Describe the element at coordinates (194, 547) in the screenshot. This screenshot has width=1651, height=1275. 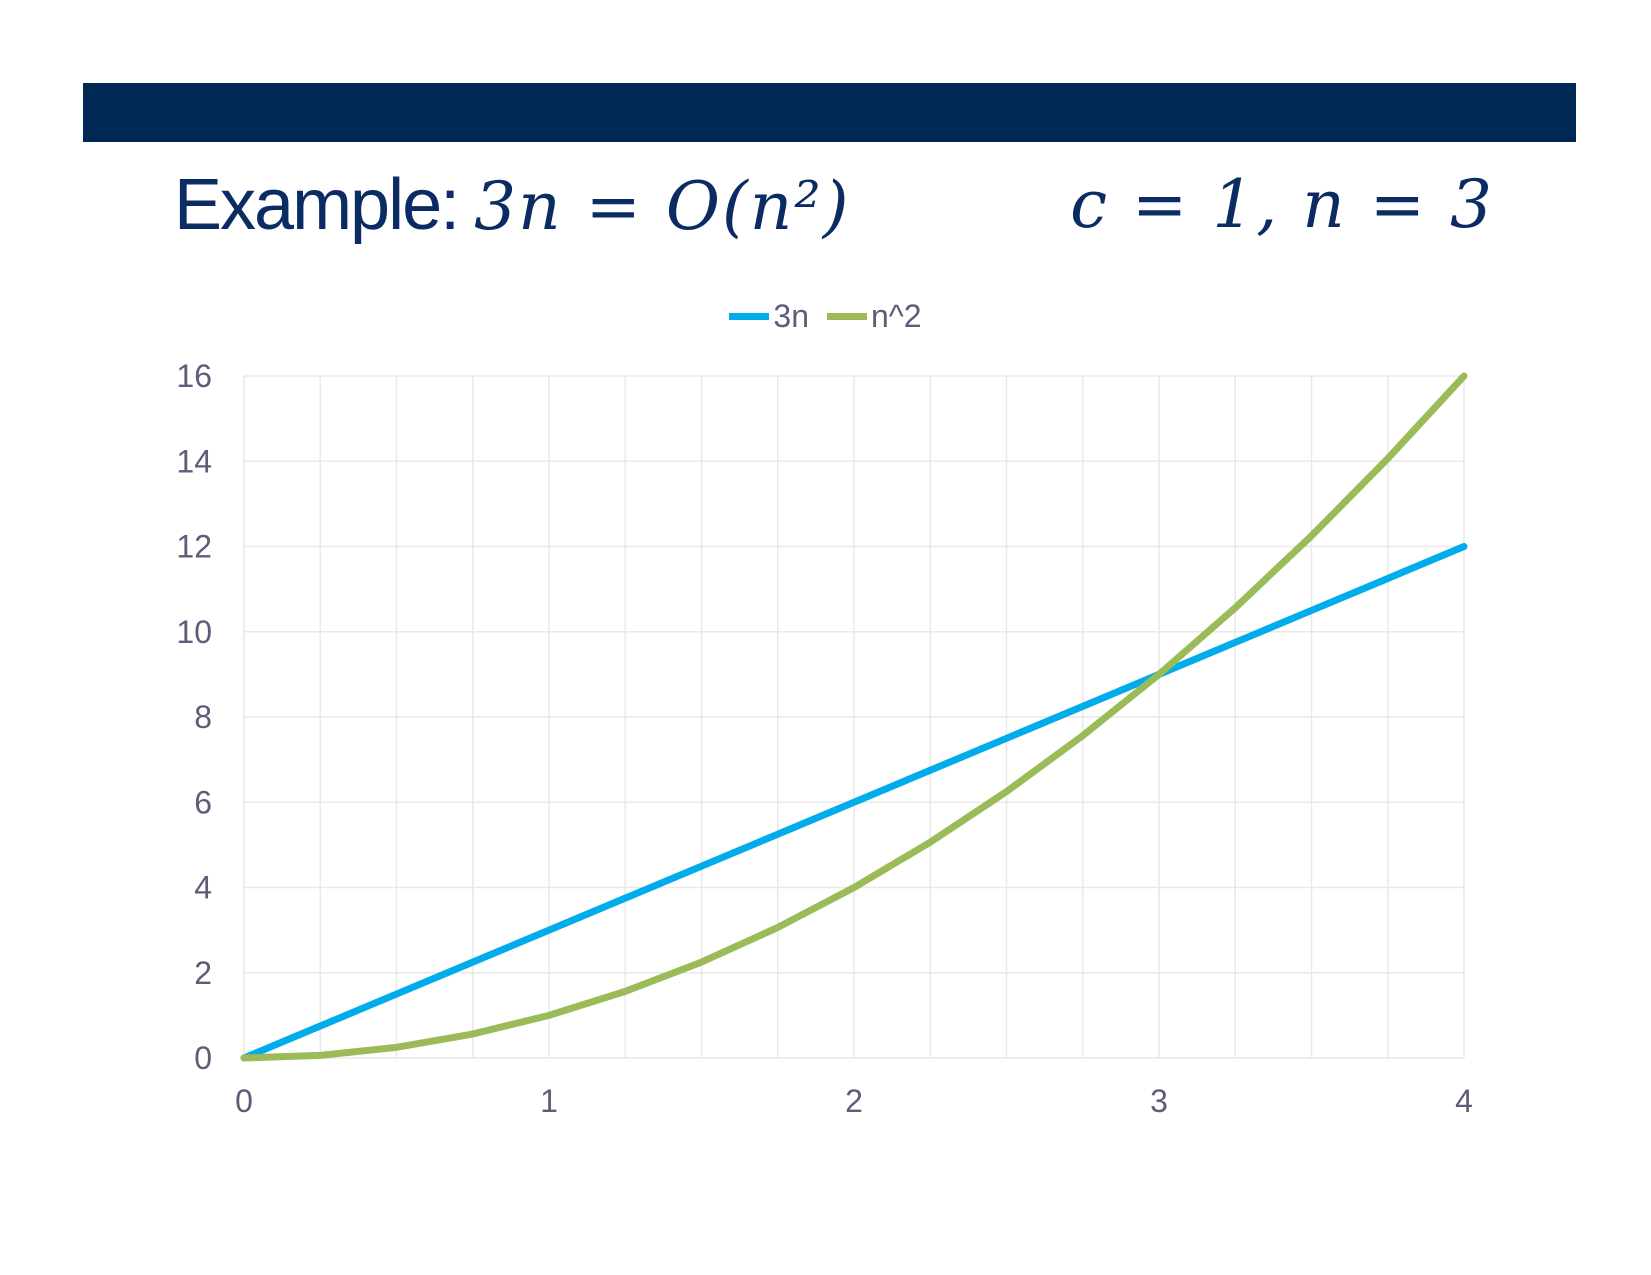
I see `y-tick-label: 12` at that location.